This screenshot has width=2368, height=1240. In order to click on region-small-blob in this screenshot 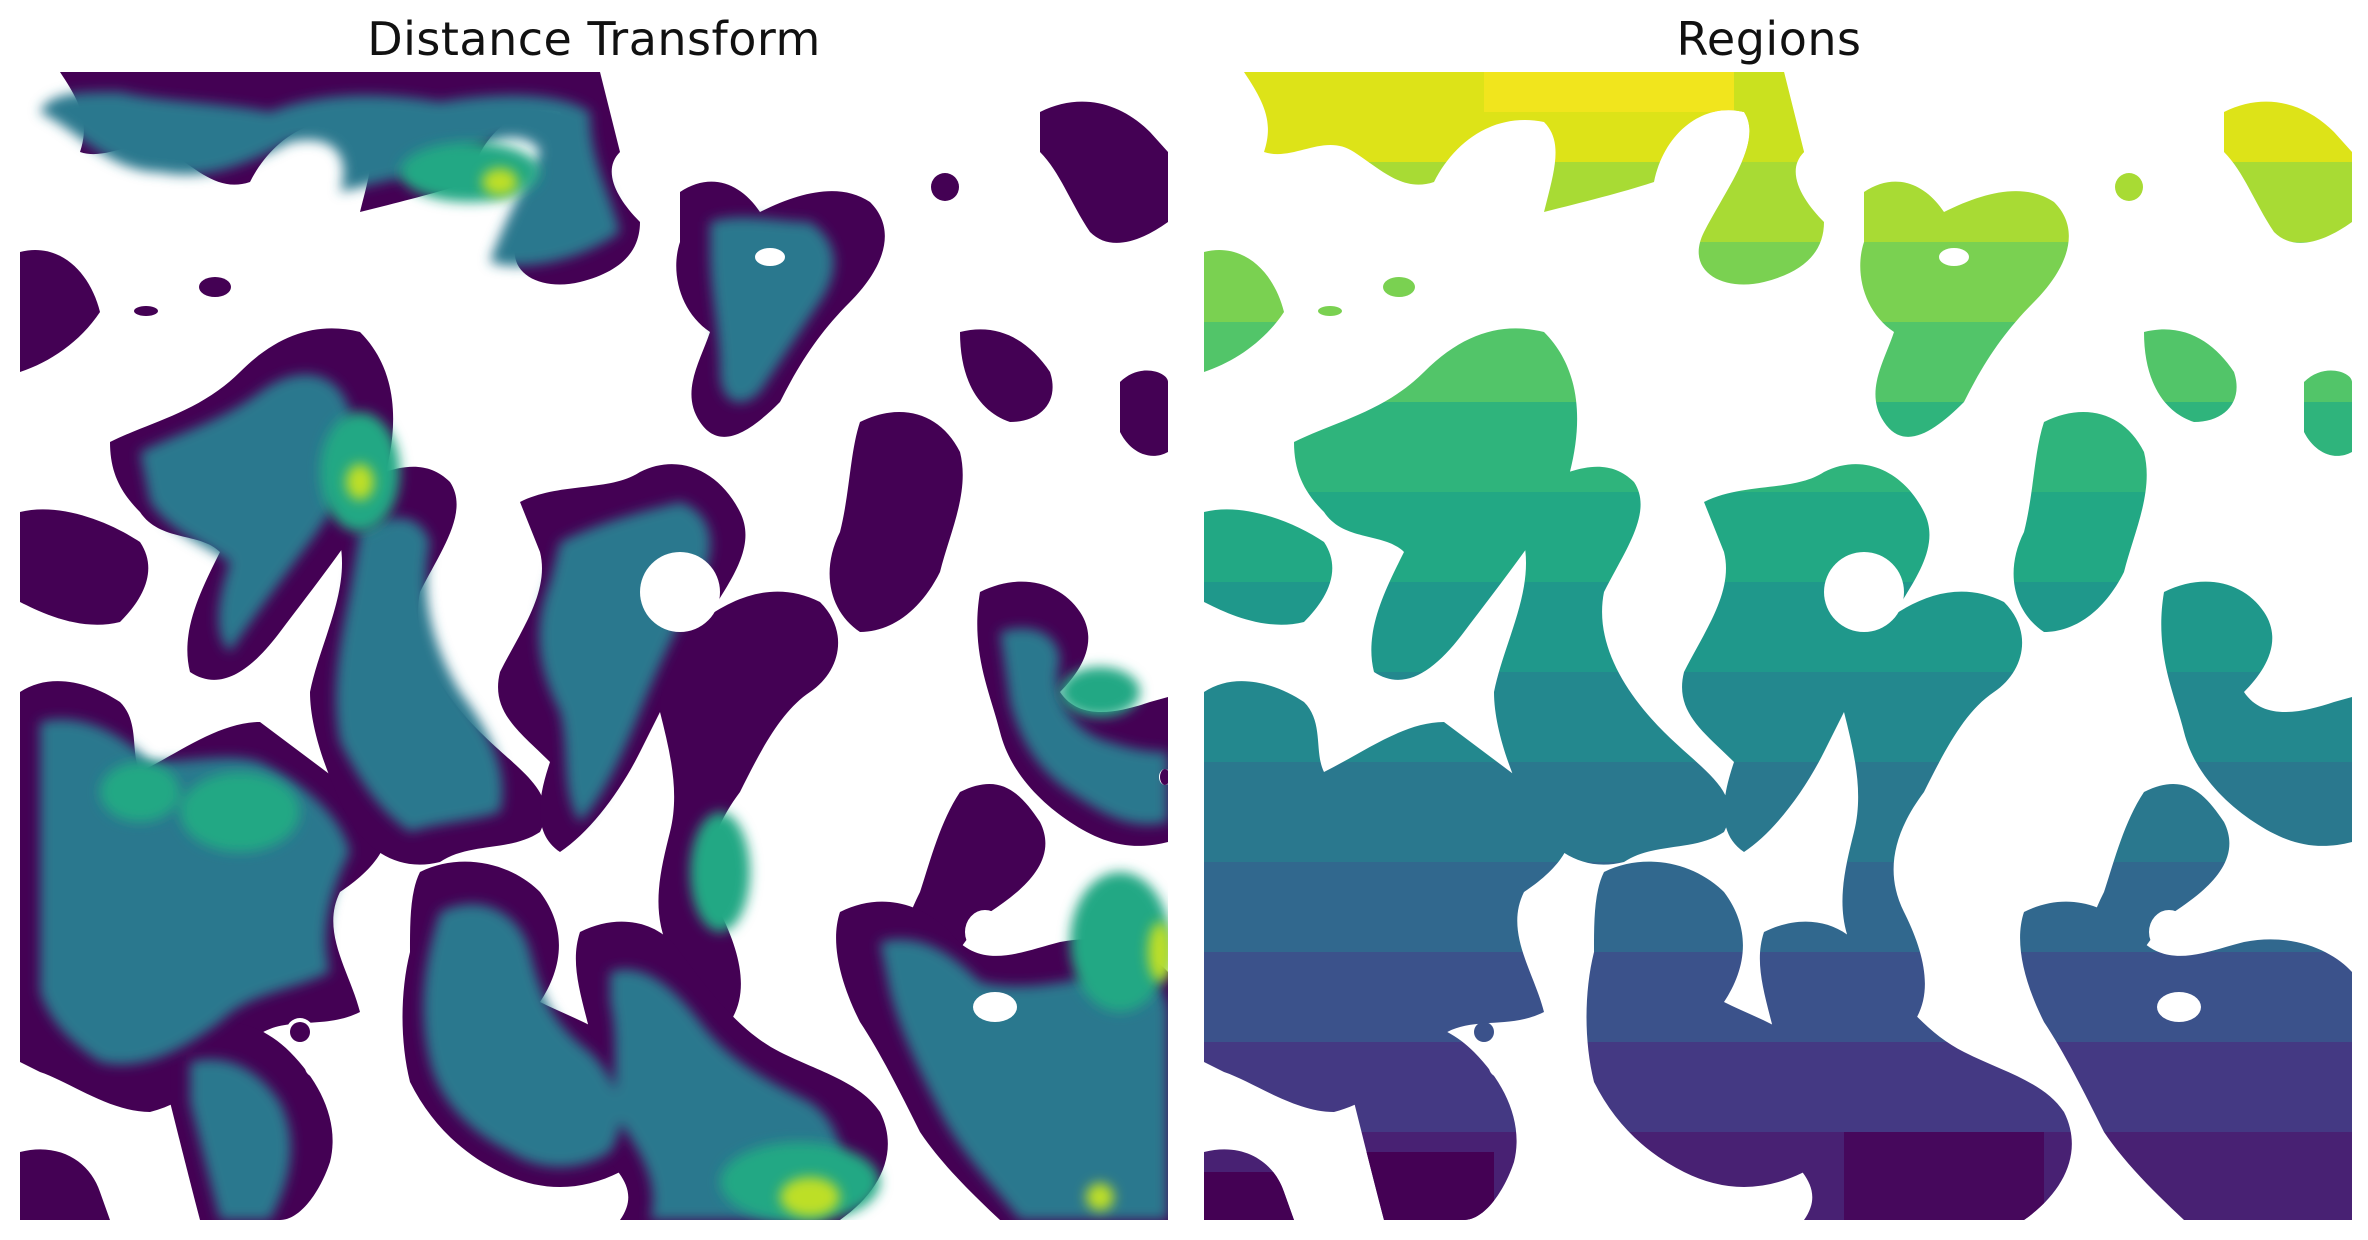, I will do `click(1484, 1032)`.